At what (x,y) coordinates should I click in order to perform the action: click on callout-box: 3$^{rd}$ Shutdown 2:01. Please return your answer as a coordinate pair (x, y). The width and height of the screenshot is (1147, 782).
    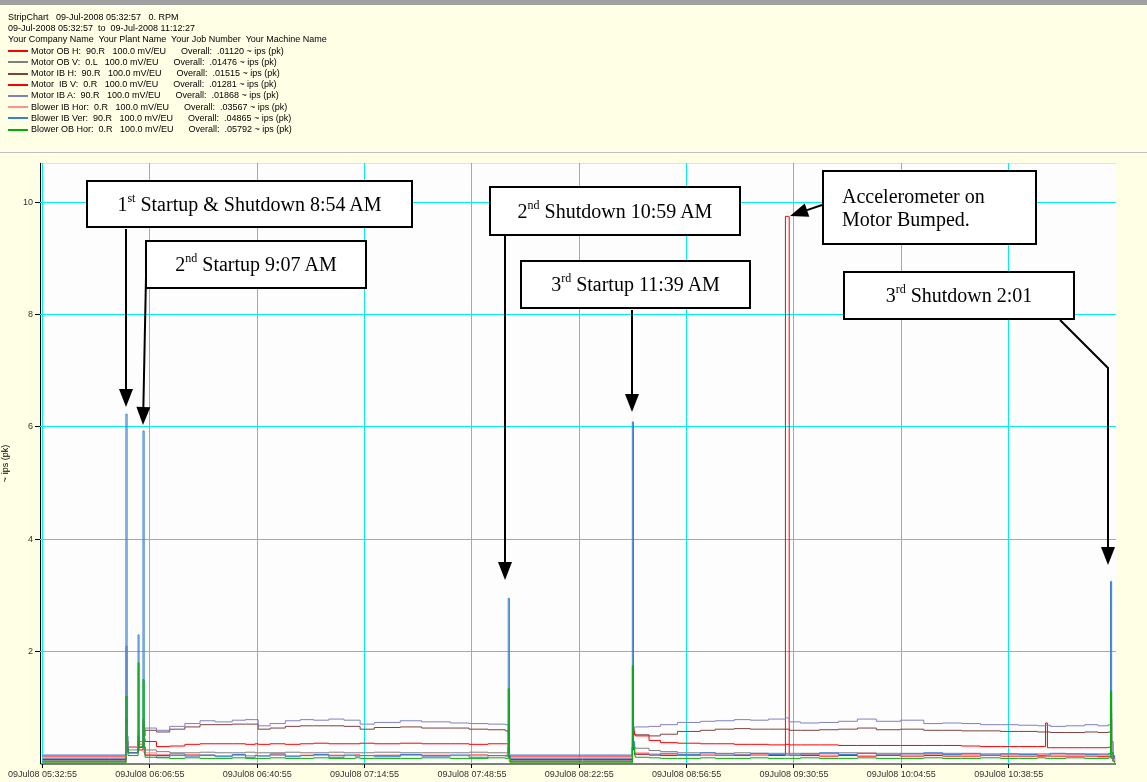
    Looking at the image, I should click on (959, 295).